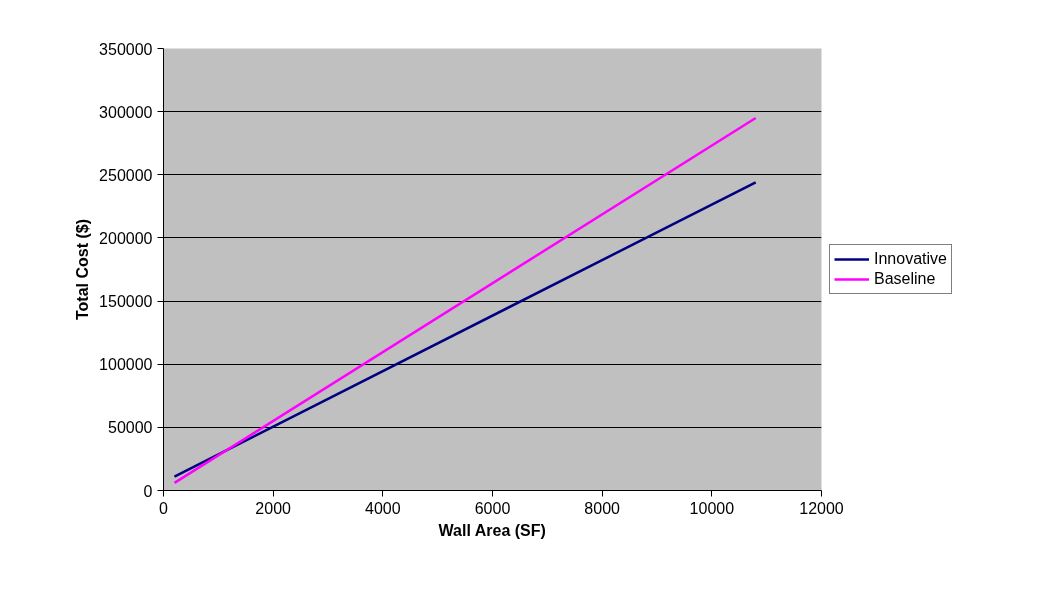  I want to click on x-tick-label: 12000, so click(821, 508).